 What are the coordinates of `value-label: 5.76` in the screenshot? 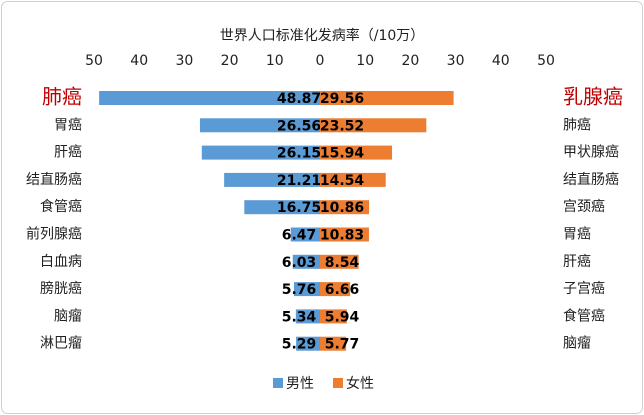 It's located at (299, 290).